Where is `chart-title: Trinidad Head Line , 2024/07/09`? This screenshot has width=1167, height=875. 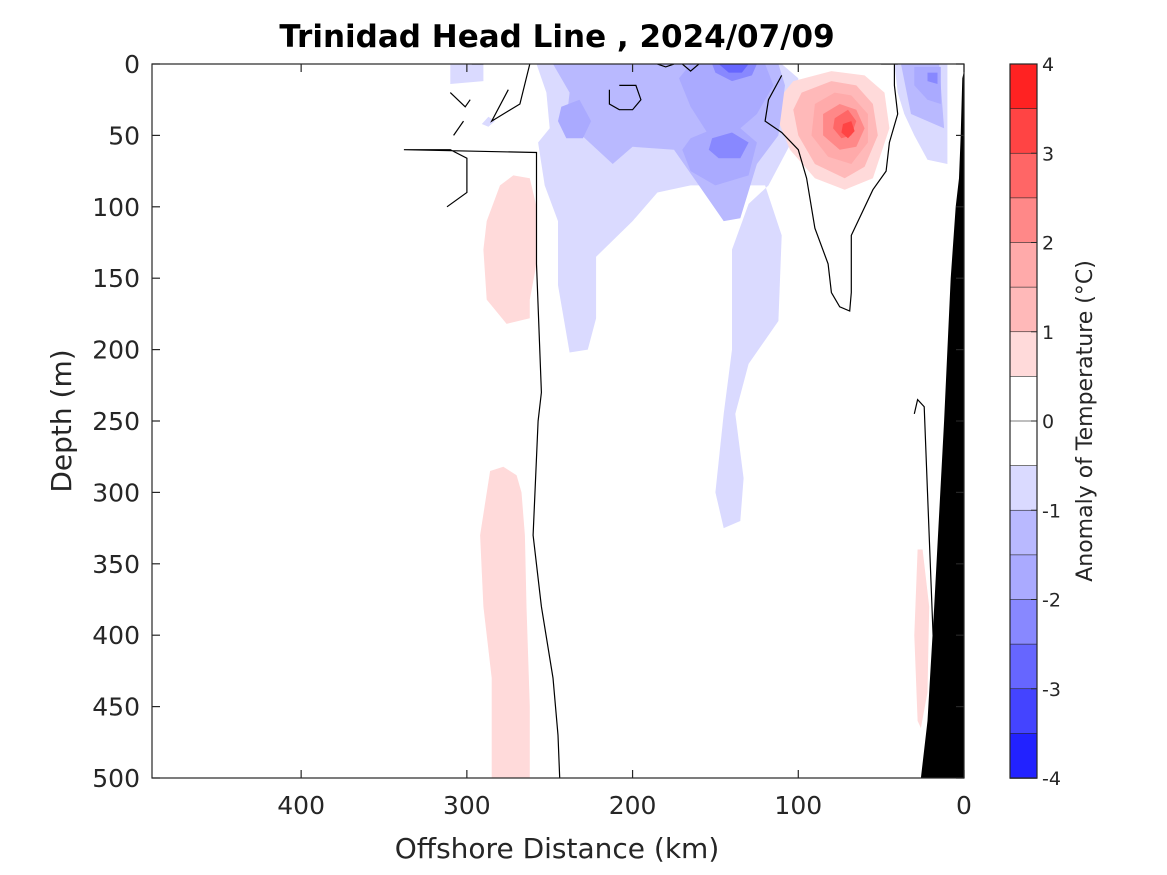 chart-title: Trinidad Head Line , 2024/07/09 is located at coordinates (556, 37).